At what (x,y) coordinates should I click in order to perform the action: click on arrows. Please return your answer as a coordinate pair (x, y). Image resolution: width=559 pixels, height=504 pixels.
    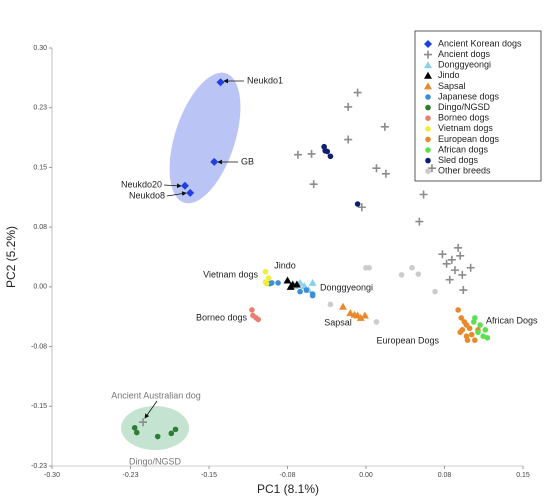
    Looking at the image, I should click on (194, 248).